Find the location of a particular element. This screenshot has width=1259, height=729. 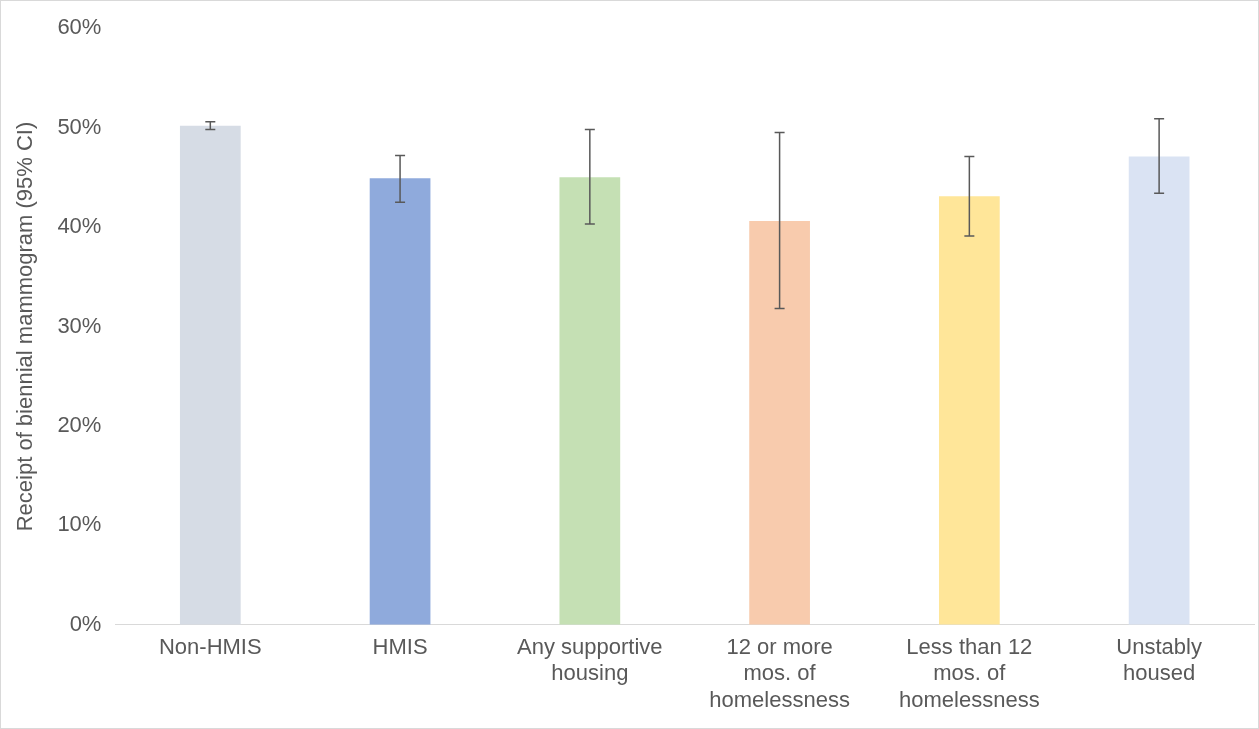

x-tick-label: Any supportive housing is located at coordinates (590, 660).